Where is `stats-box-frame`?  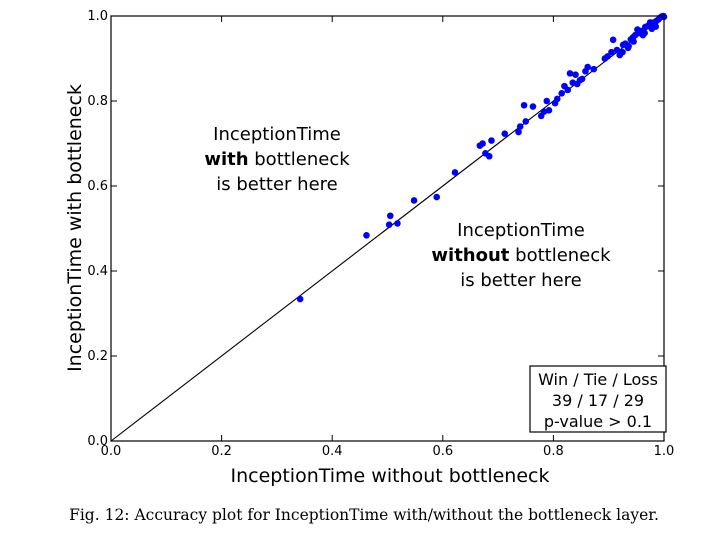 stats-box-frame is located at coordinates (598, 399).